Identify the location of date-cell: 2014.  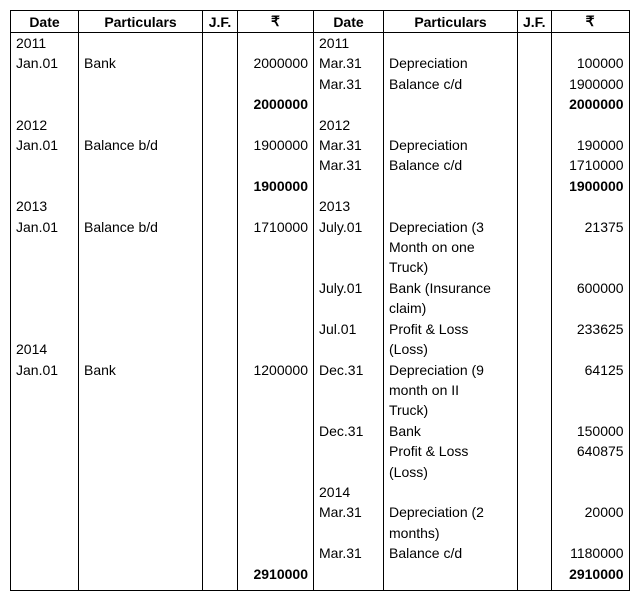
(44, 349).